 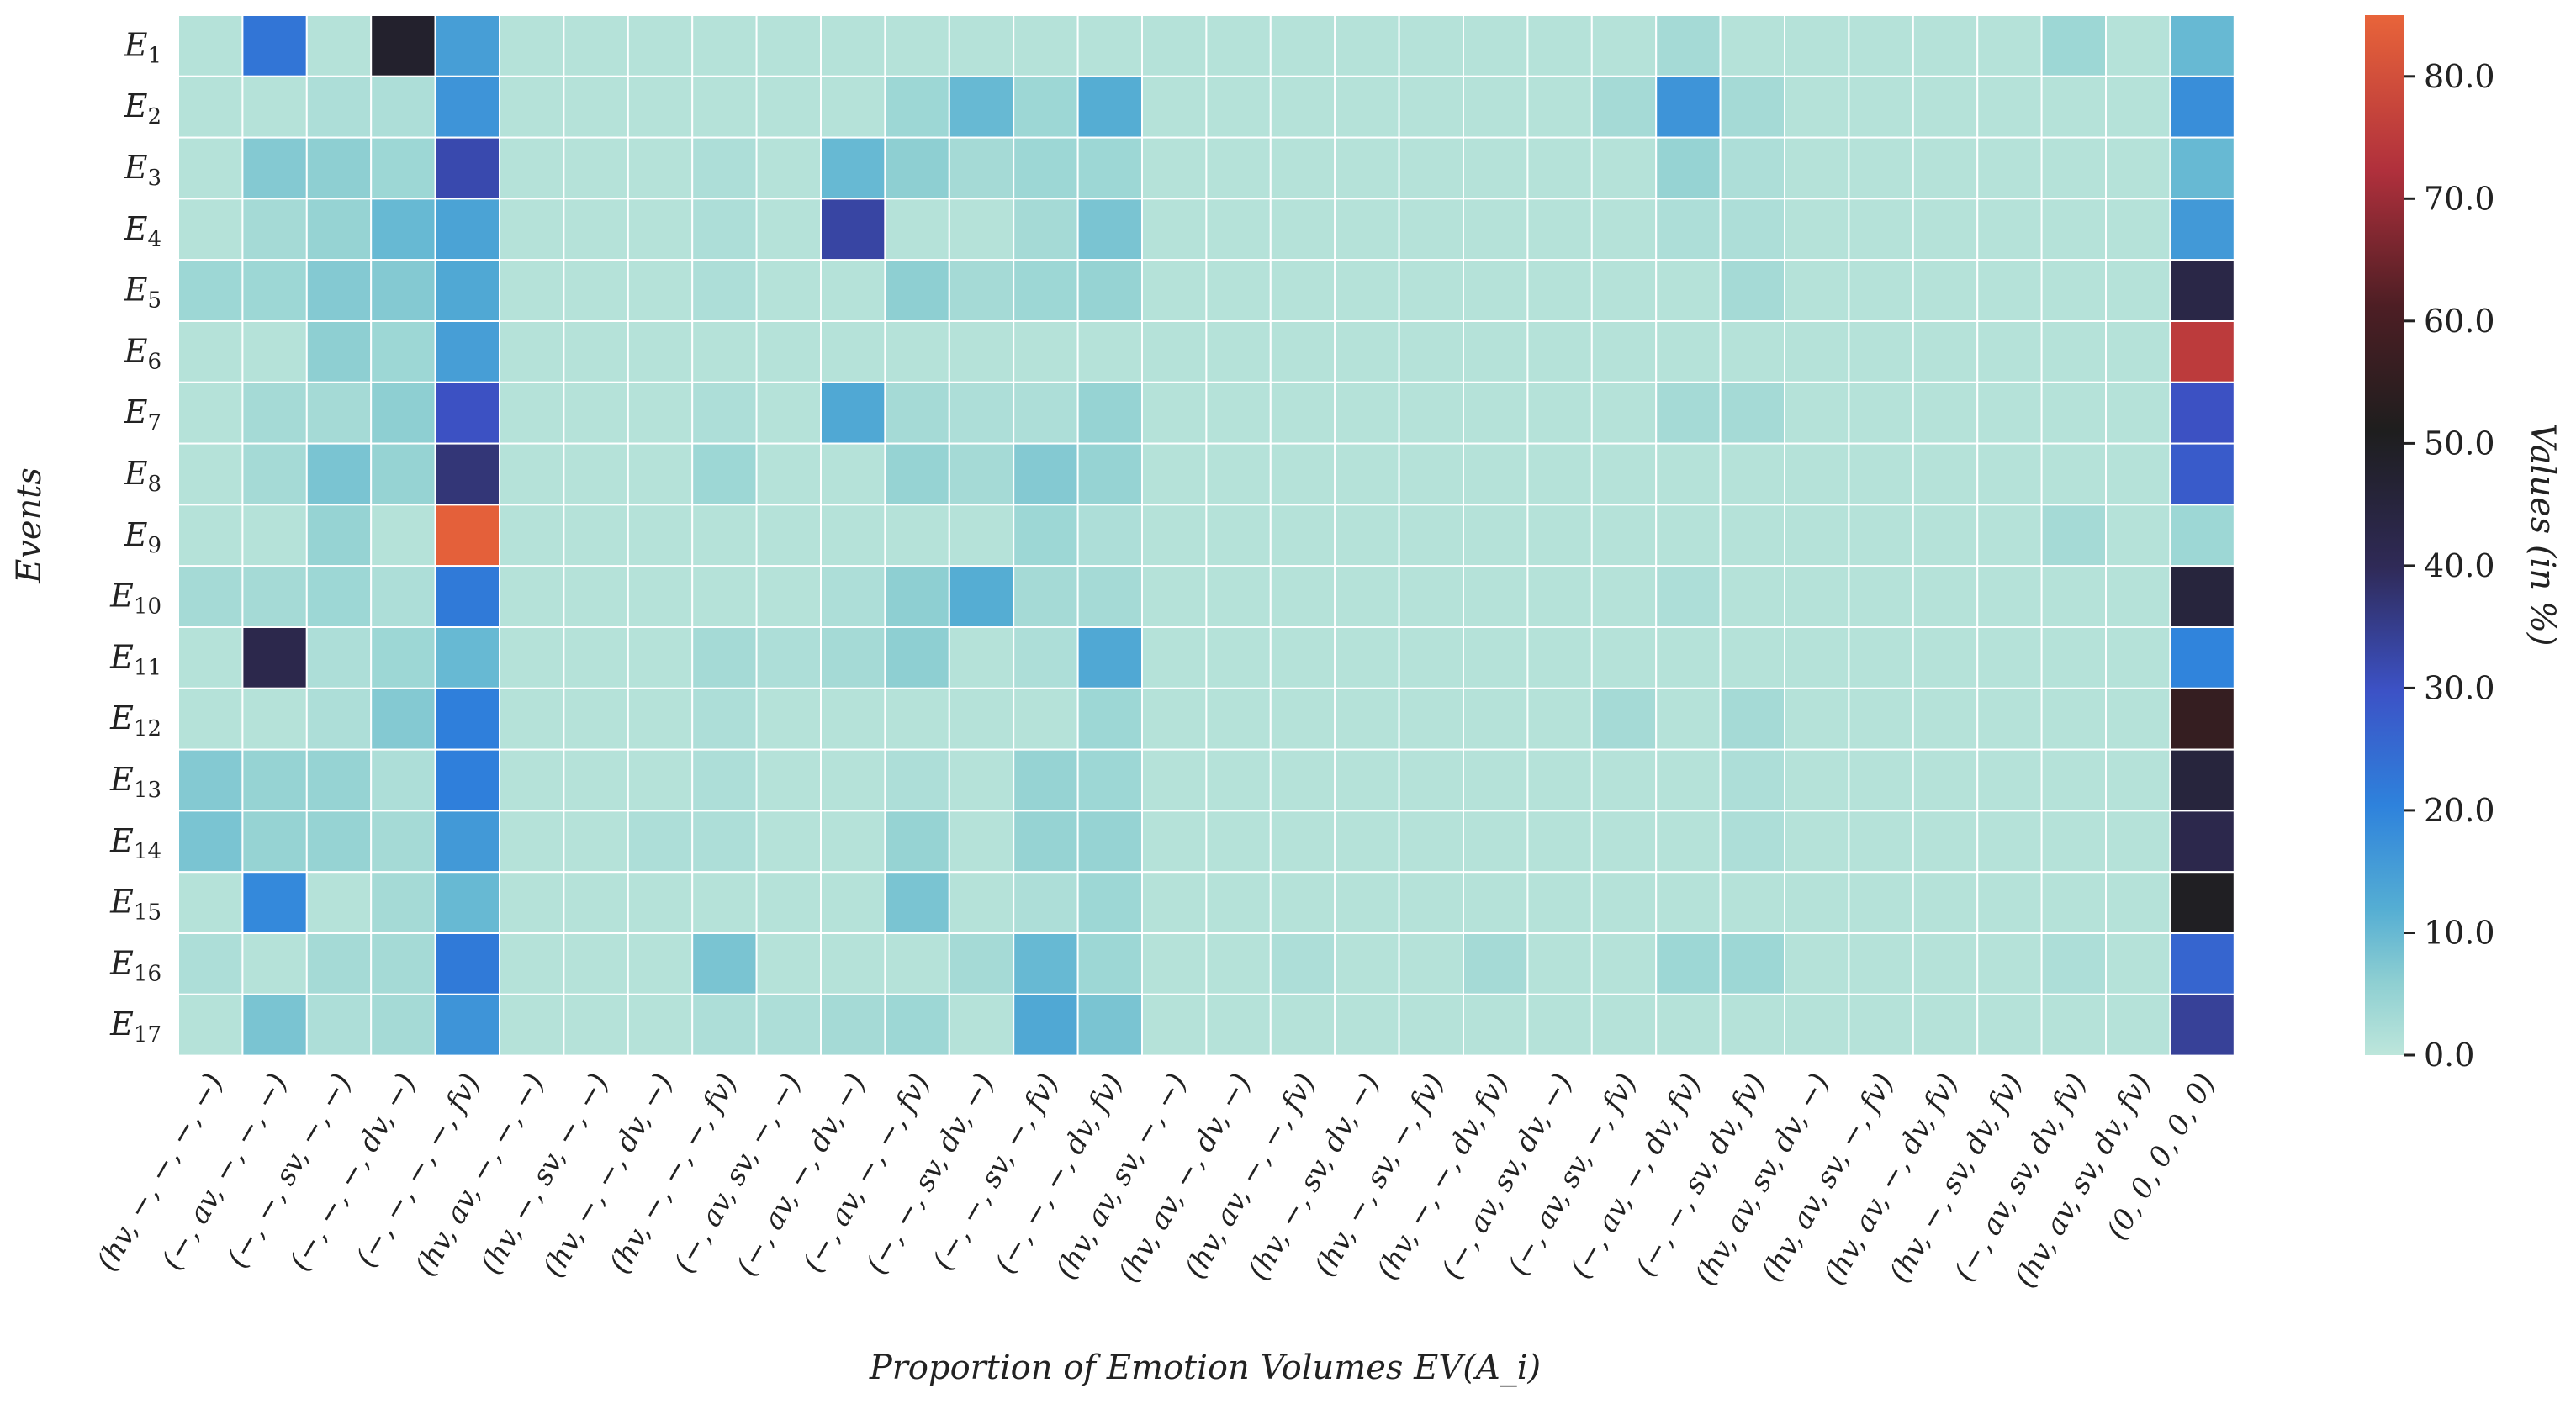 What do you see at coordinates (142, 170) in the screenshot?
I see `row-label: E3` at bounding box center [142, 170].